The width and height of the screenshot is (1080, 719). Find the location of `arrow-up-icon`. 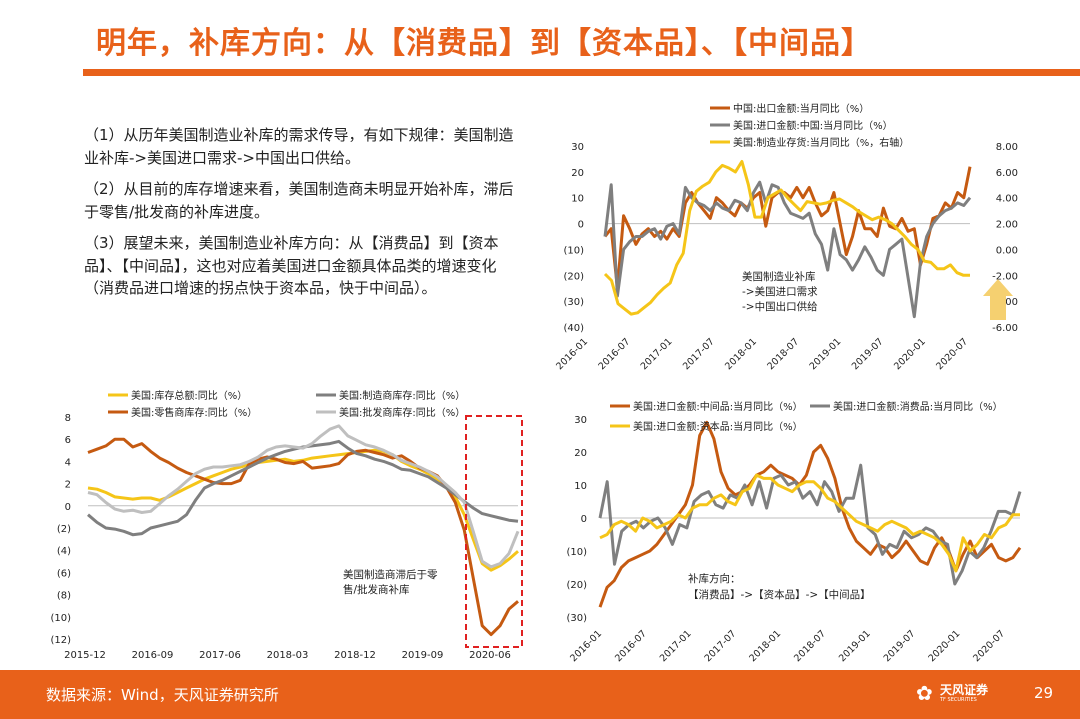

arrow-up-icon is located at coordinates (998, 287).